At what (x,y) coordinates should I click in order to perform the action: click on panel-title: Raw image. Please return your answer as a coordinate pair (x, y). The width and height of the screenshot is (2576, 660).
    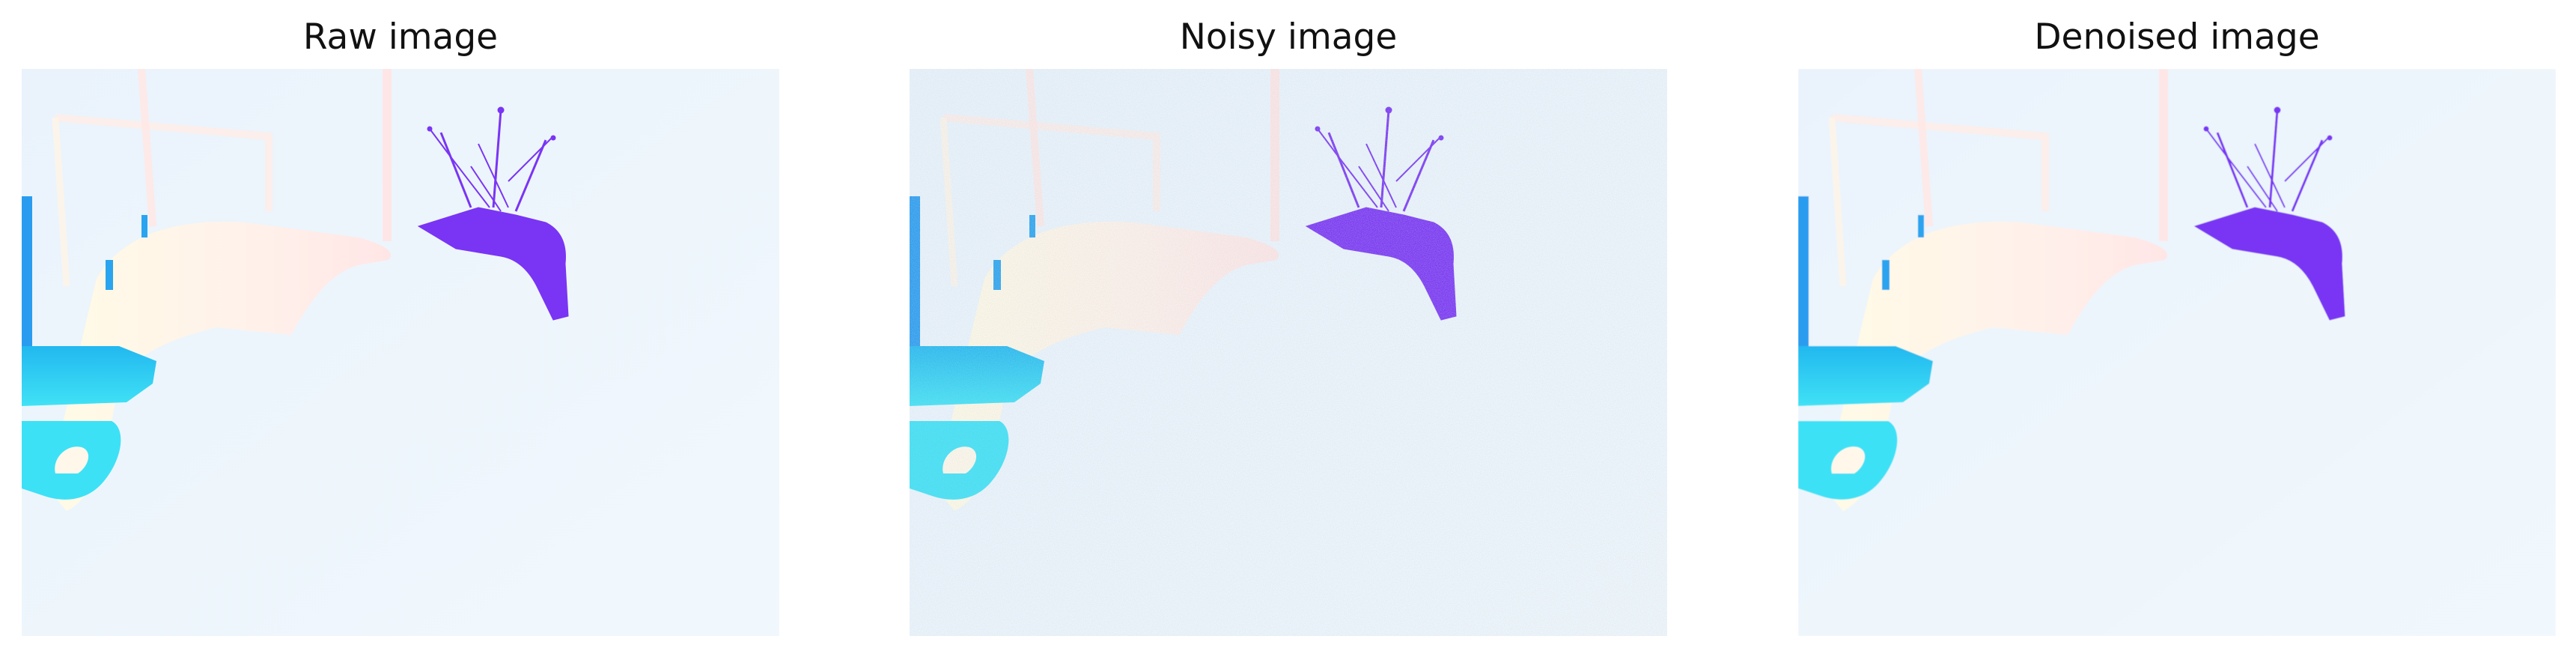
    Looking at the image, I should click on (401, 37).